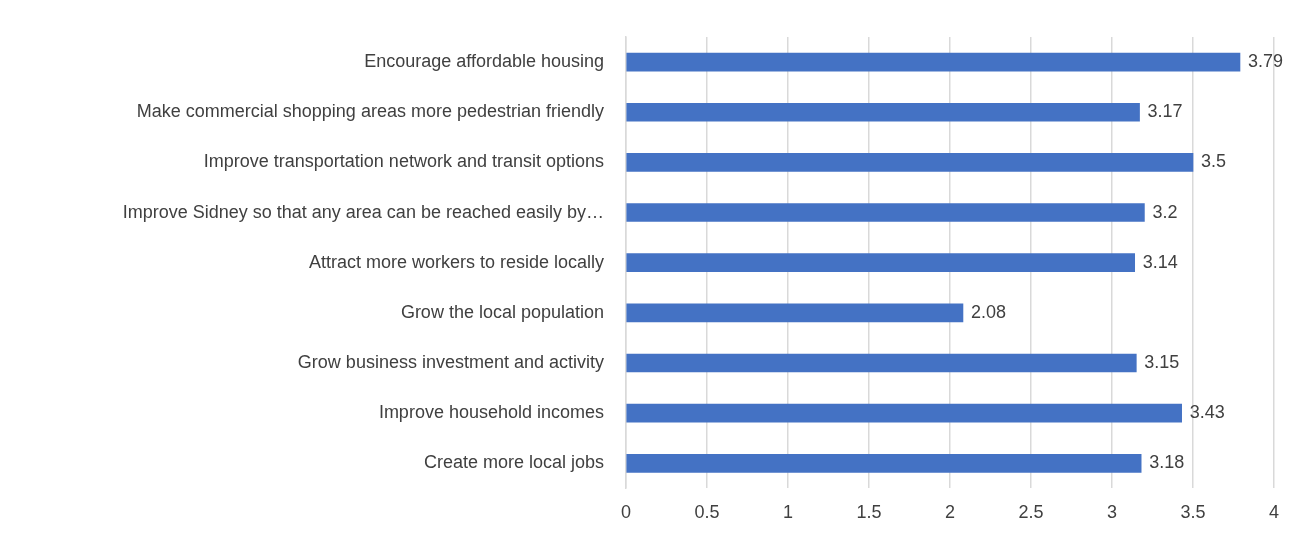 The image size is (1312, 546). I want to click on data-label: 3.79, so click(1265, 61).